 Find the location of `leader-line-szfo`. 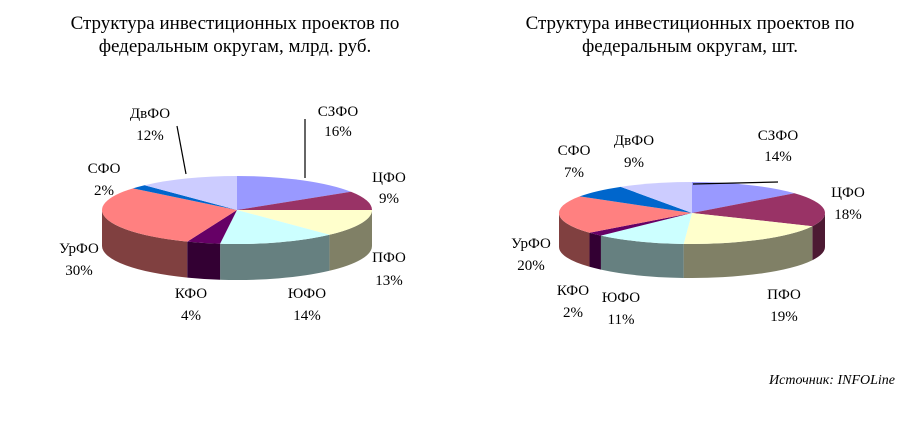

leader-line-szfo is located at coordinates (735, 183).